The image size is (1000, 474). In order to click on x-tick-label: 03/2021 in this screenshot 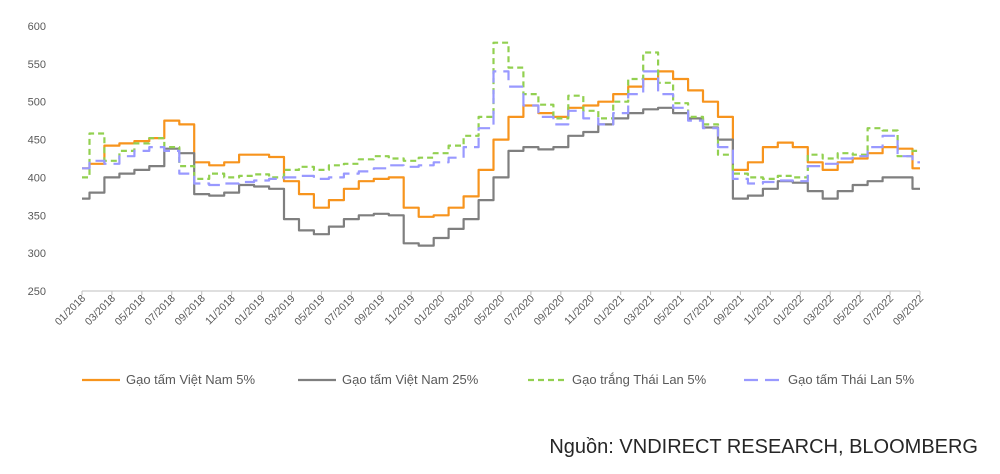, I will do `click(638, 310)`.